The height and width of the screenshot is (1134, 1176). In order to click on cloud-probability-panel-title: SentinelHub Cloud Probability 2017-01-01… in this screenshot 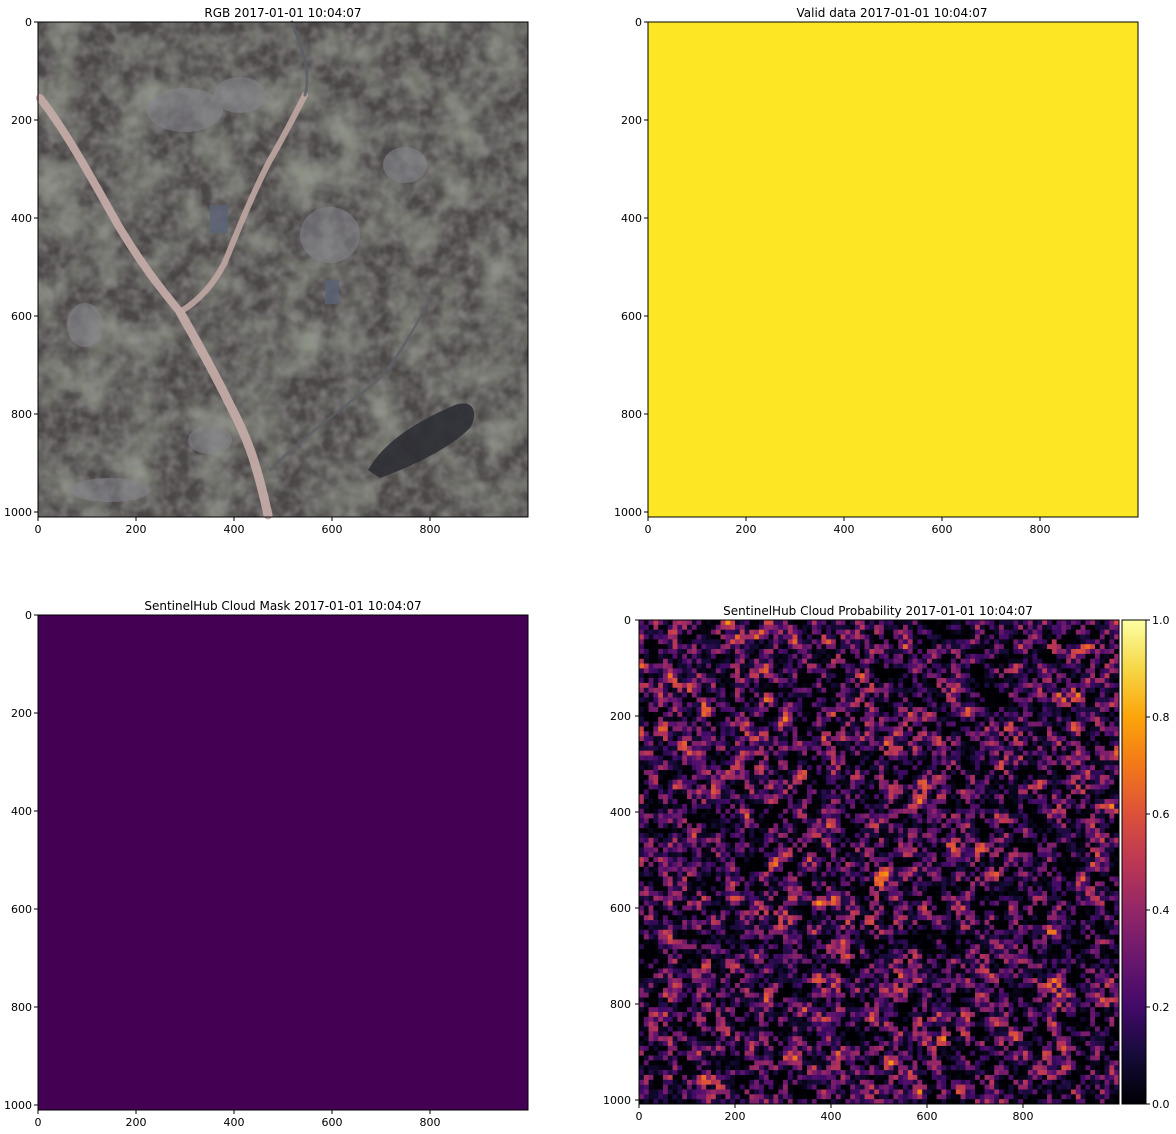, I will do `click(878, 611)`.